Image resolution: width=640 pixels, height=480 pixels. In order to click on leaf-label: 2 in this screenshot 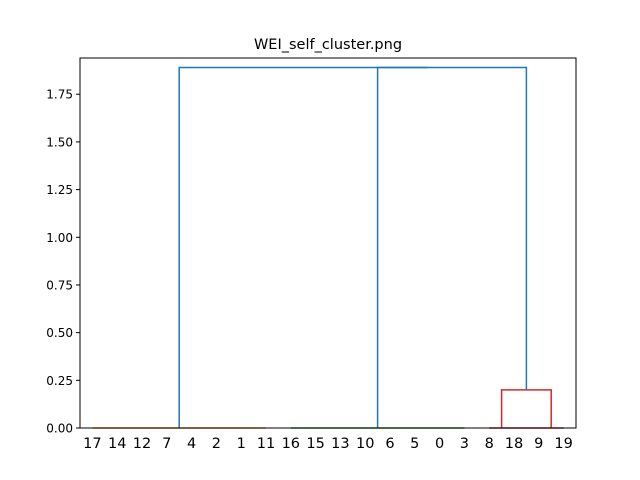, I will do `click(216, 444)`.